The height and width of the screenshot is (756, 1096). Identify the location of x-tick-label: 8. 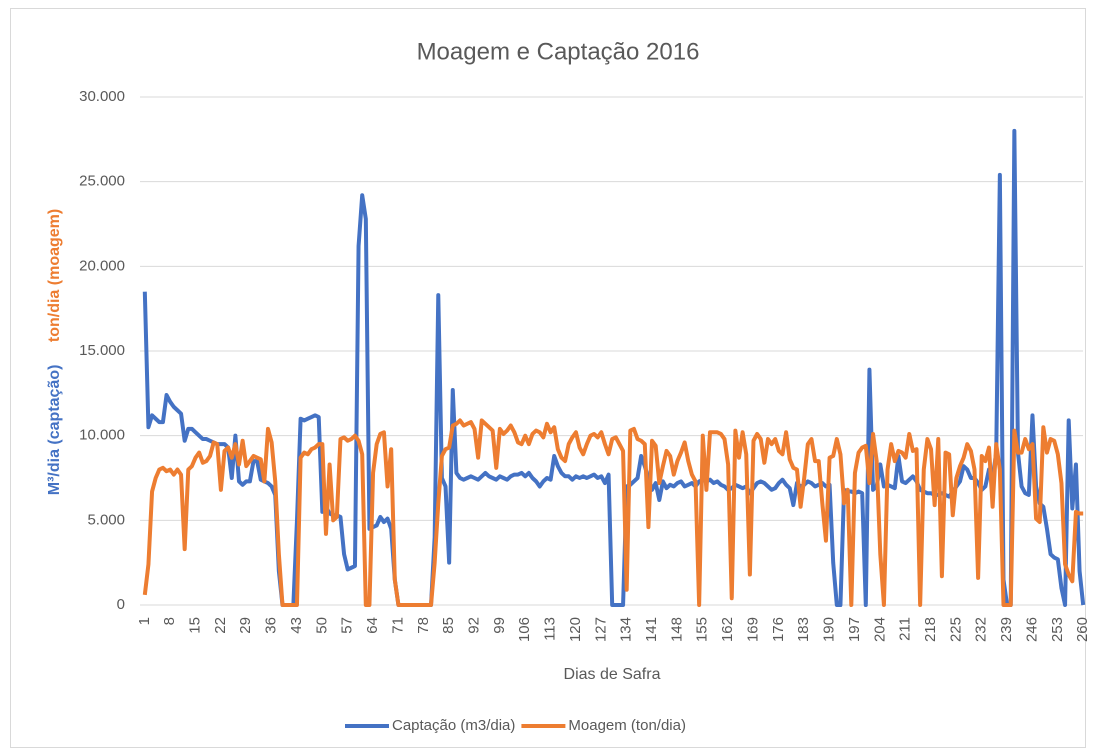
(169, 621).